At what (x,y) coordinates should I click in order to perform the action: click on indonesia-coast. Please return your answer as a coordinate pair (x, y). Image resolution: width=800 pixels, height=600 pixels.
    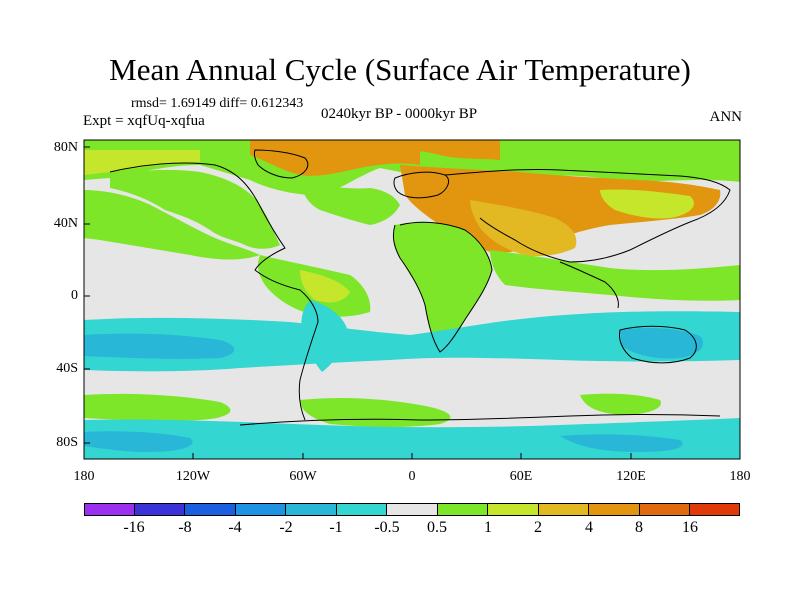
    Looking at the image, I should click on (589, 285).